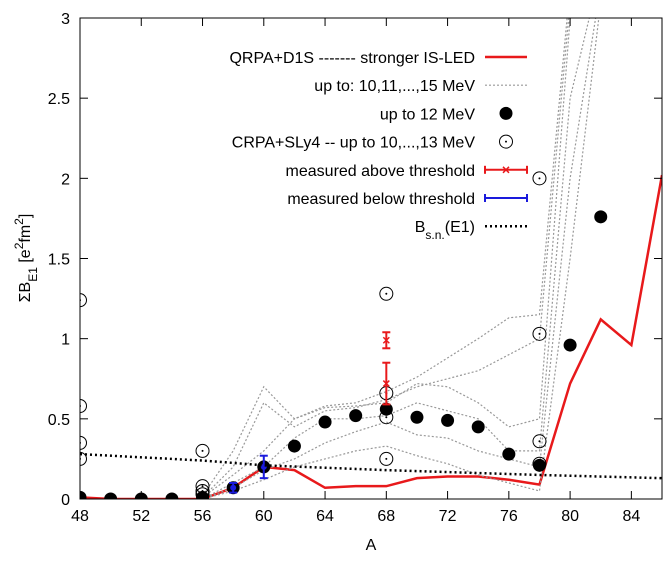 The width and height of the screenshot is (670, 561). Describe the element at coordinates (25, 234) in the screenshot. I see `label-part: fm` at that location.